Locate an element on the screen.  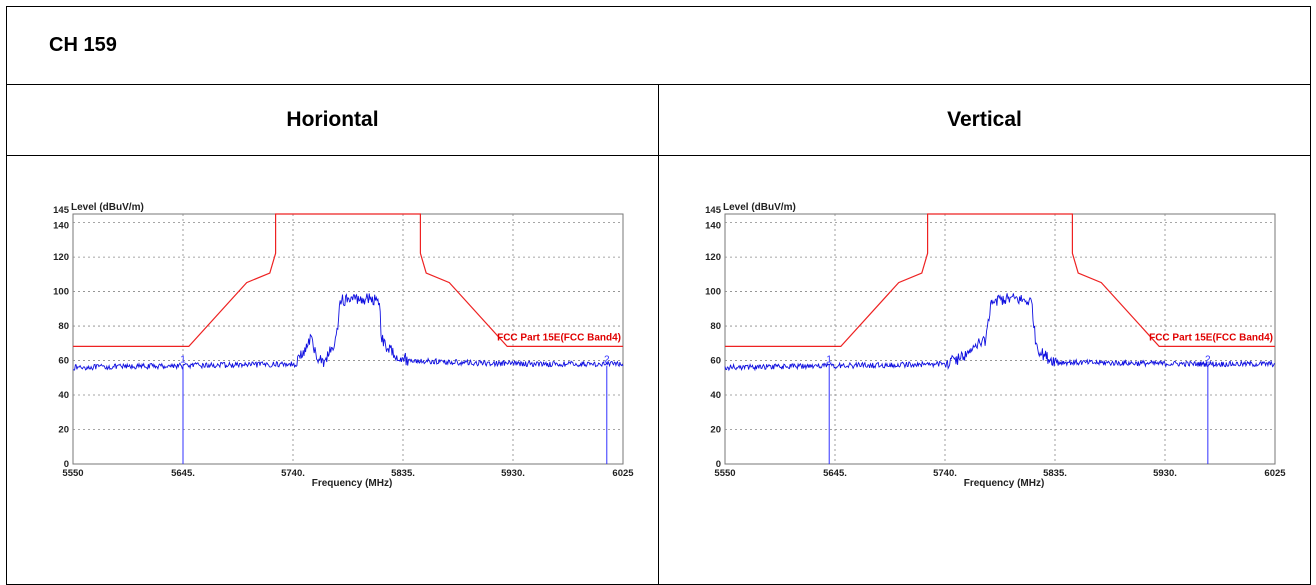
vertical-heading: Vertical is located at coordinates (984, 120).